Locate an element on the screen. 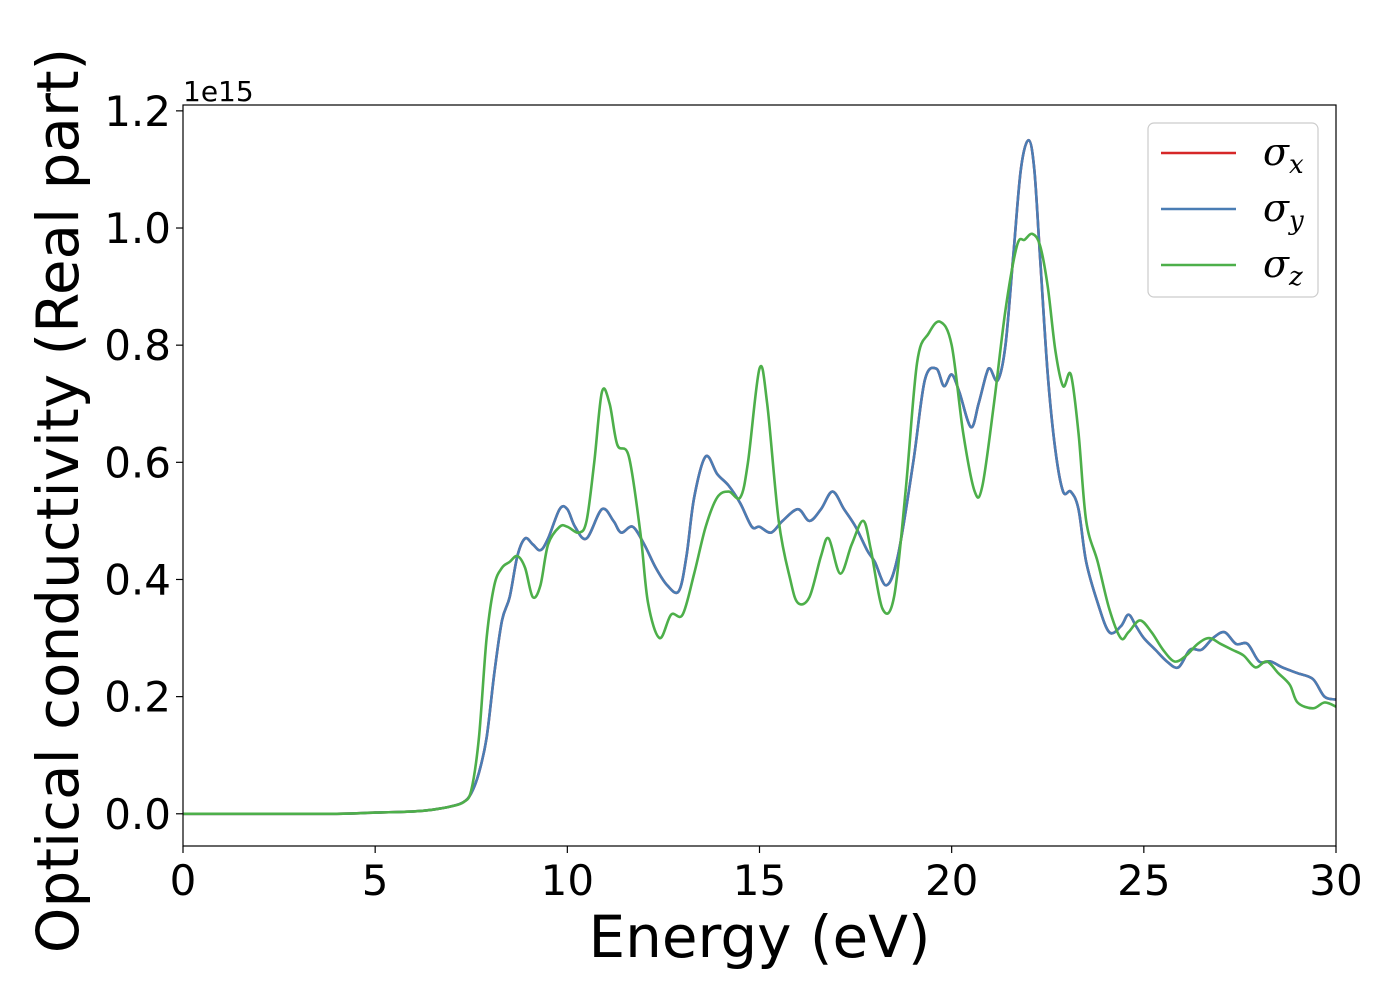 The image size is (1400, 1000). x-tick-label: 10 is located at coordinates (567, 880).